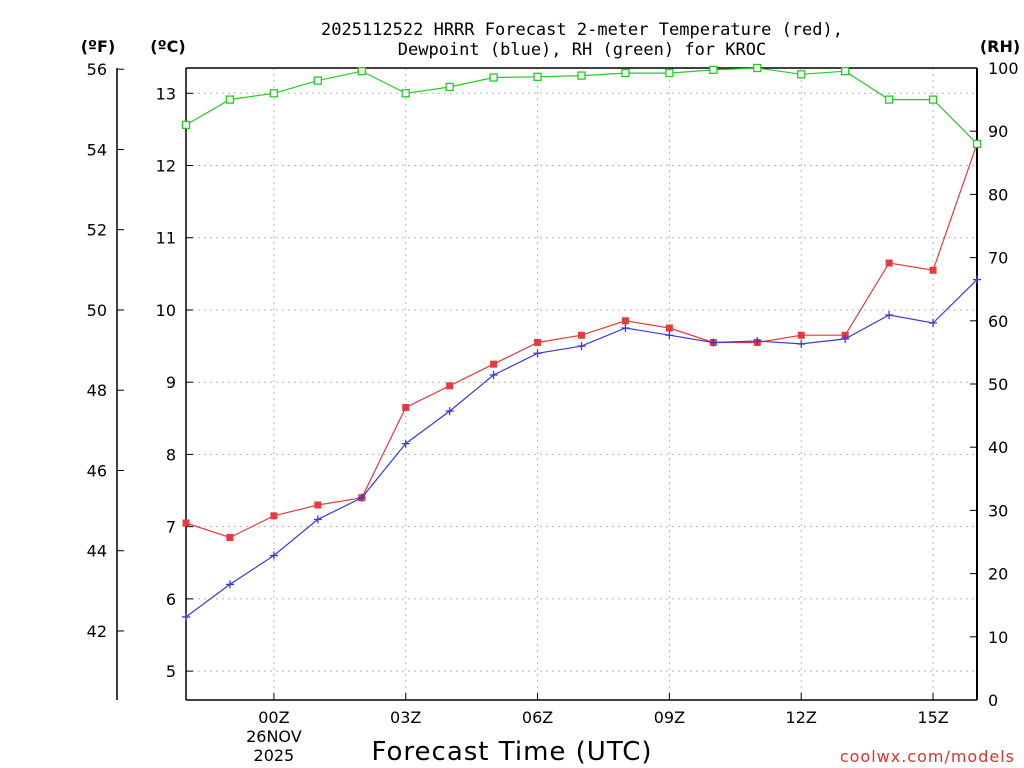 This screenshot has width=1024, height=768. I want to click on celsius-tick-label: 10, so click(166, 310).